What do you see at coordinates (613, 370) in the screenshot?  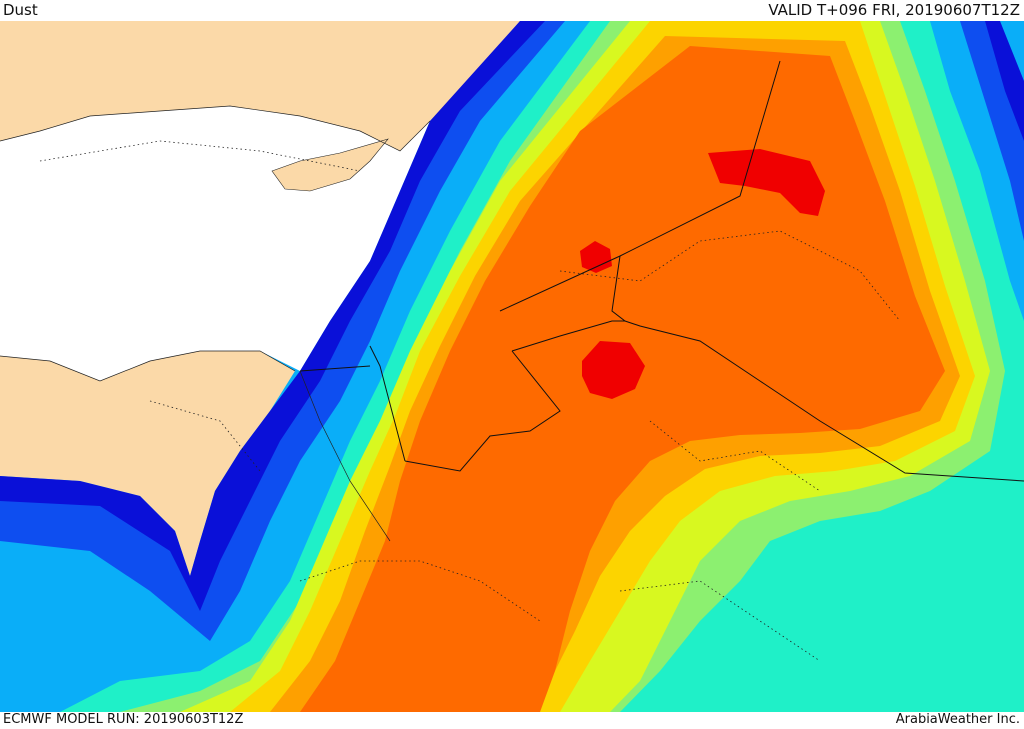 I see `dust-level-10-center` at bounding box center [613, 370].